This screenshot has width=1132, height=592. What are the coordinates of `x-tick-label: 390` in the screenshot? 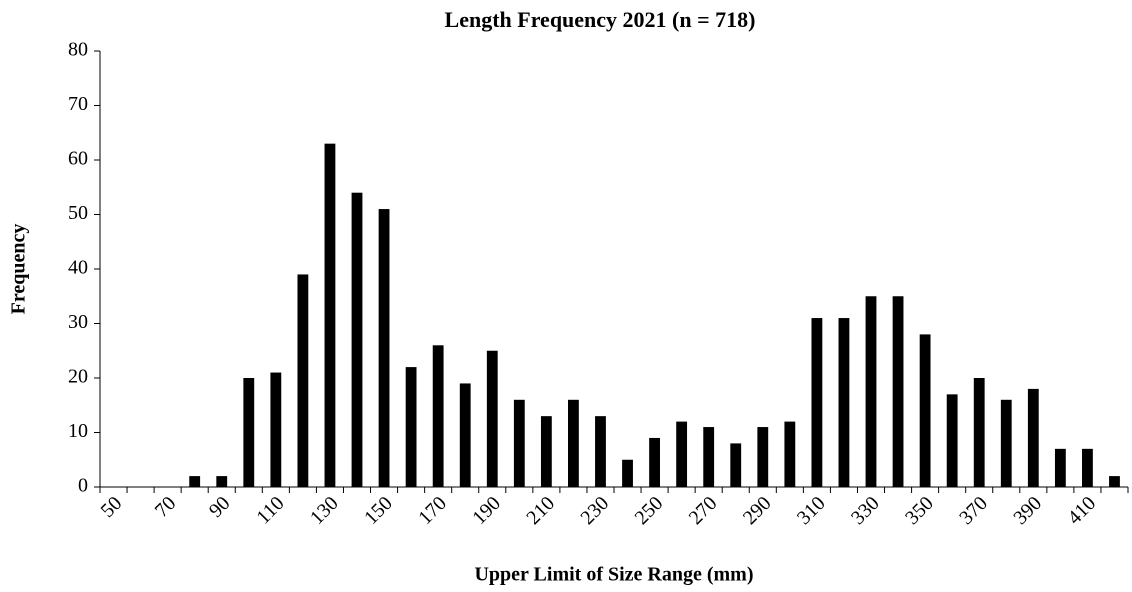 It's located at (1027, 510).